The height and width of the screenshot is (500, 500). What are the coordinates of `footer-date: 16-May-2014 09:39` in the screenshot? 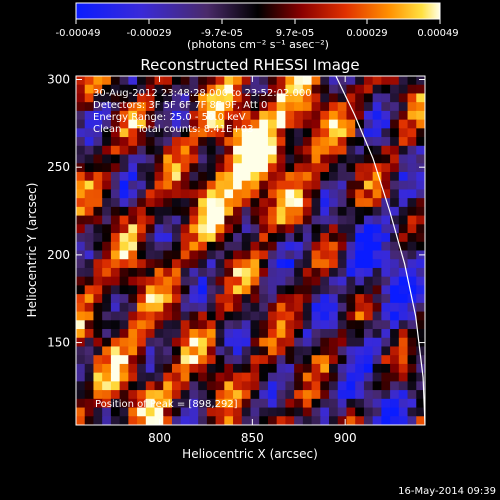 It's located at (447, 491).